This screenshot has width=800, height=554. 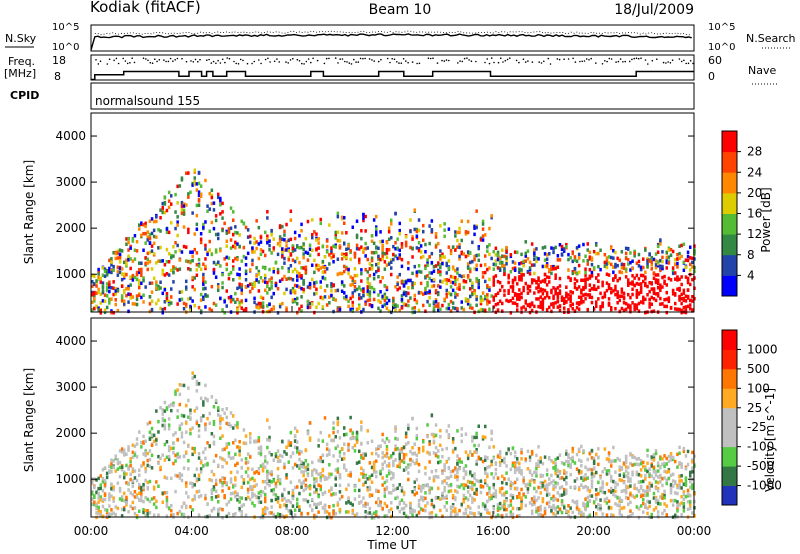 I want to click on colorbar-tick-label: 20, so click(x=754, y=193).